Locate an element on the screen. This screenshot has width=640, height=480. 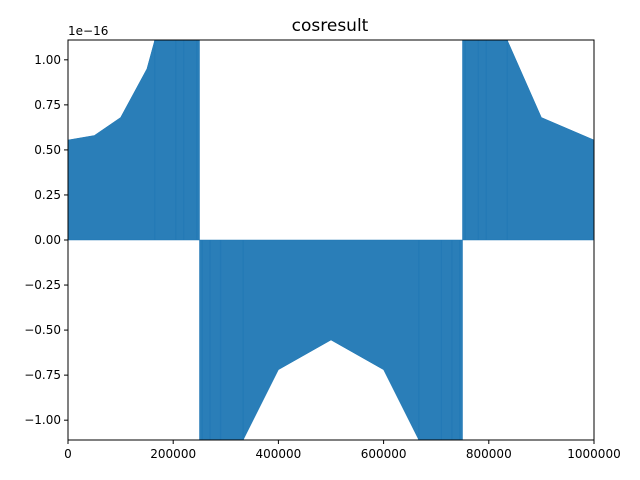
y-tick-label: 1.00 is located at coordinates (47, 60).